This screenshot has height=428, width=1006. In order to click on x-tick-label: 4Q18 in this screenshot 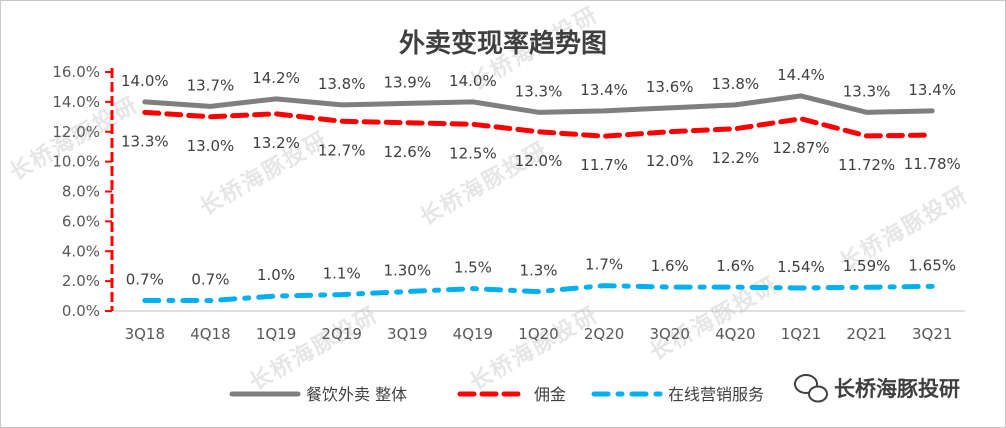, I will do `click(210, 334)`.